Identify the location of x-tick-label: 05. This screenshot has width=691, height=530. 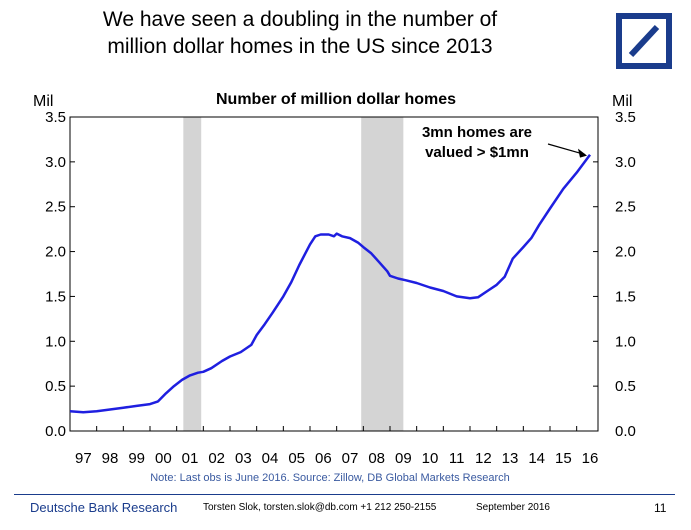
(296, 458).